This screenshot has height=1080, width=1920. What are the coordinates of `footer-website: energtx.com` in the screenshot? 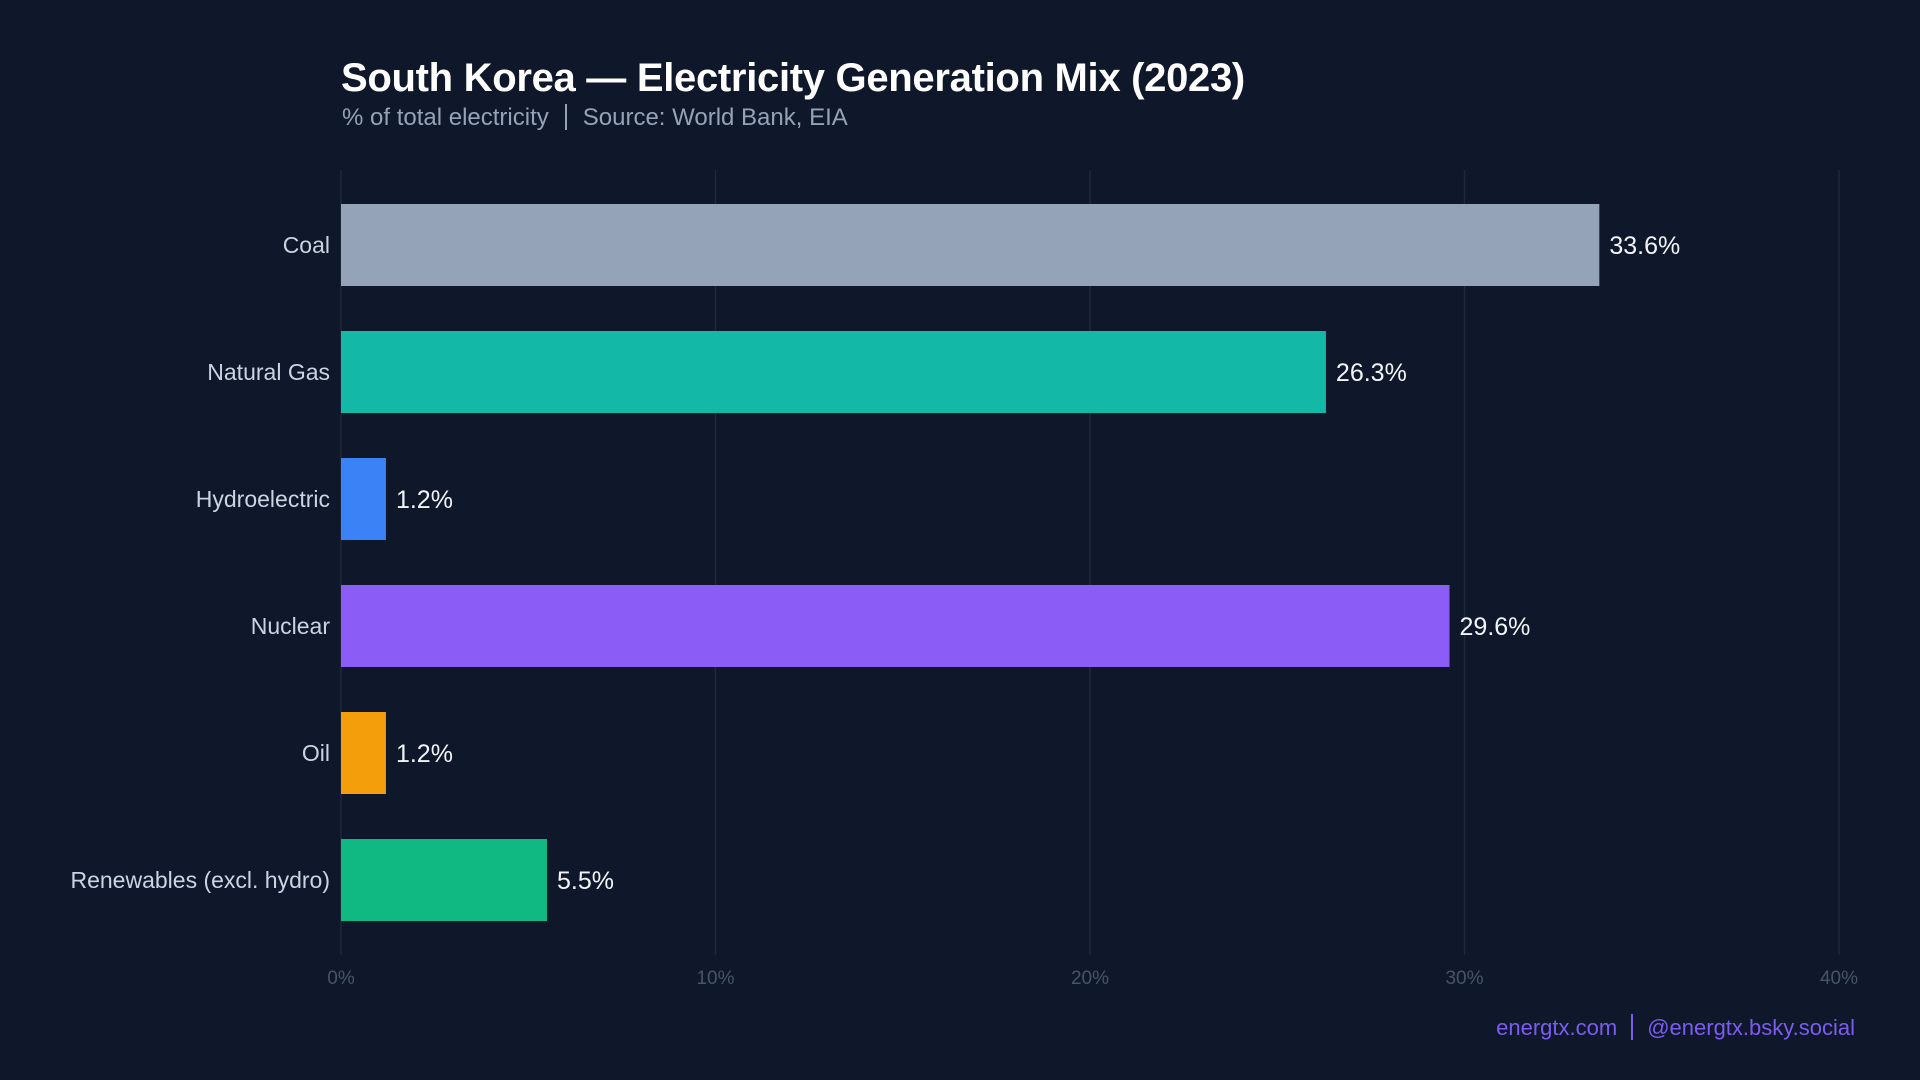 It's located at (1557, 1027).